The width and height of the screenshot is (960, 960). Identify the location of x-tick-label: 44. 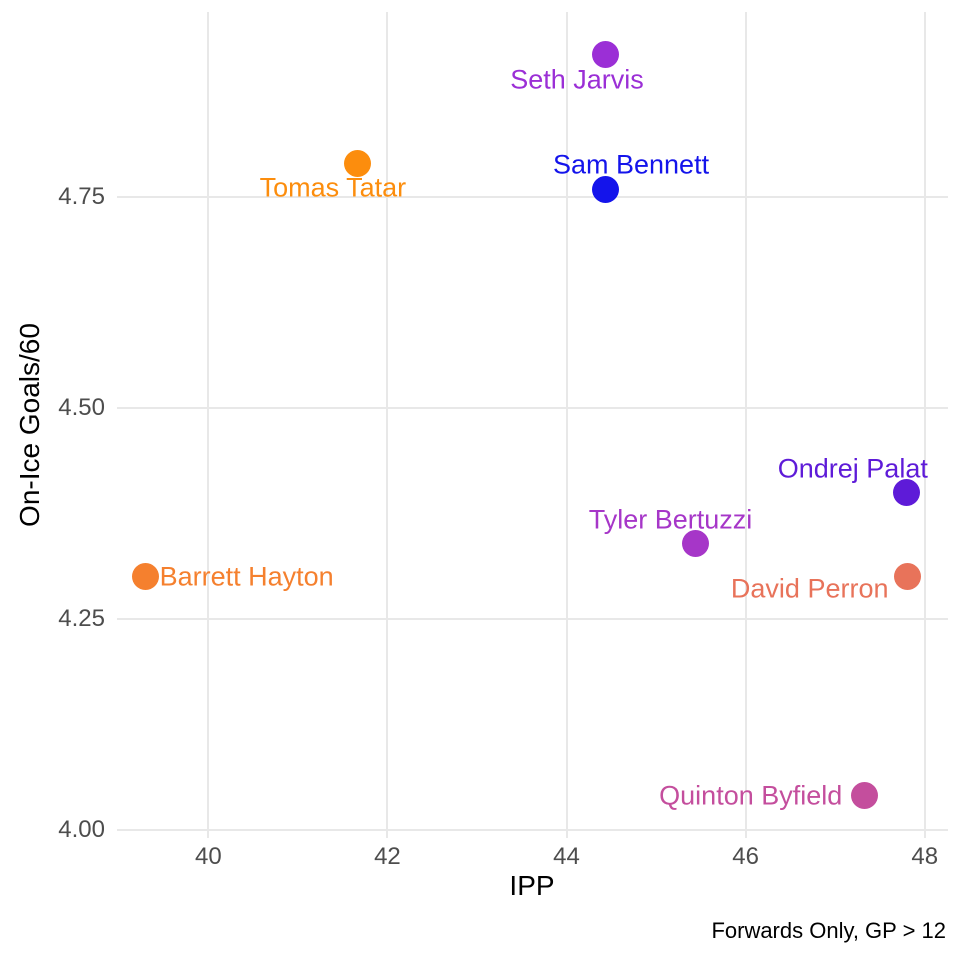
(566, 856).